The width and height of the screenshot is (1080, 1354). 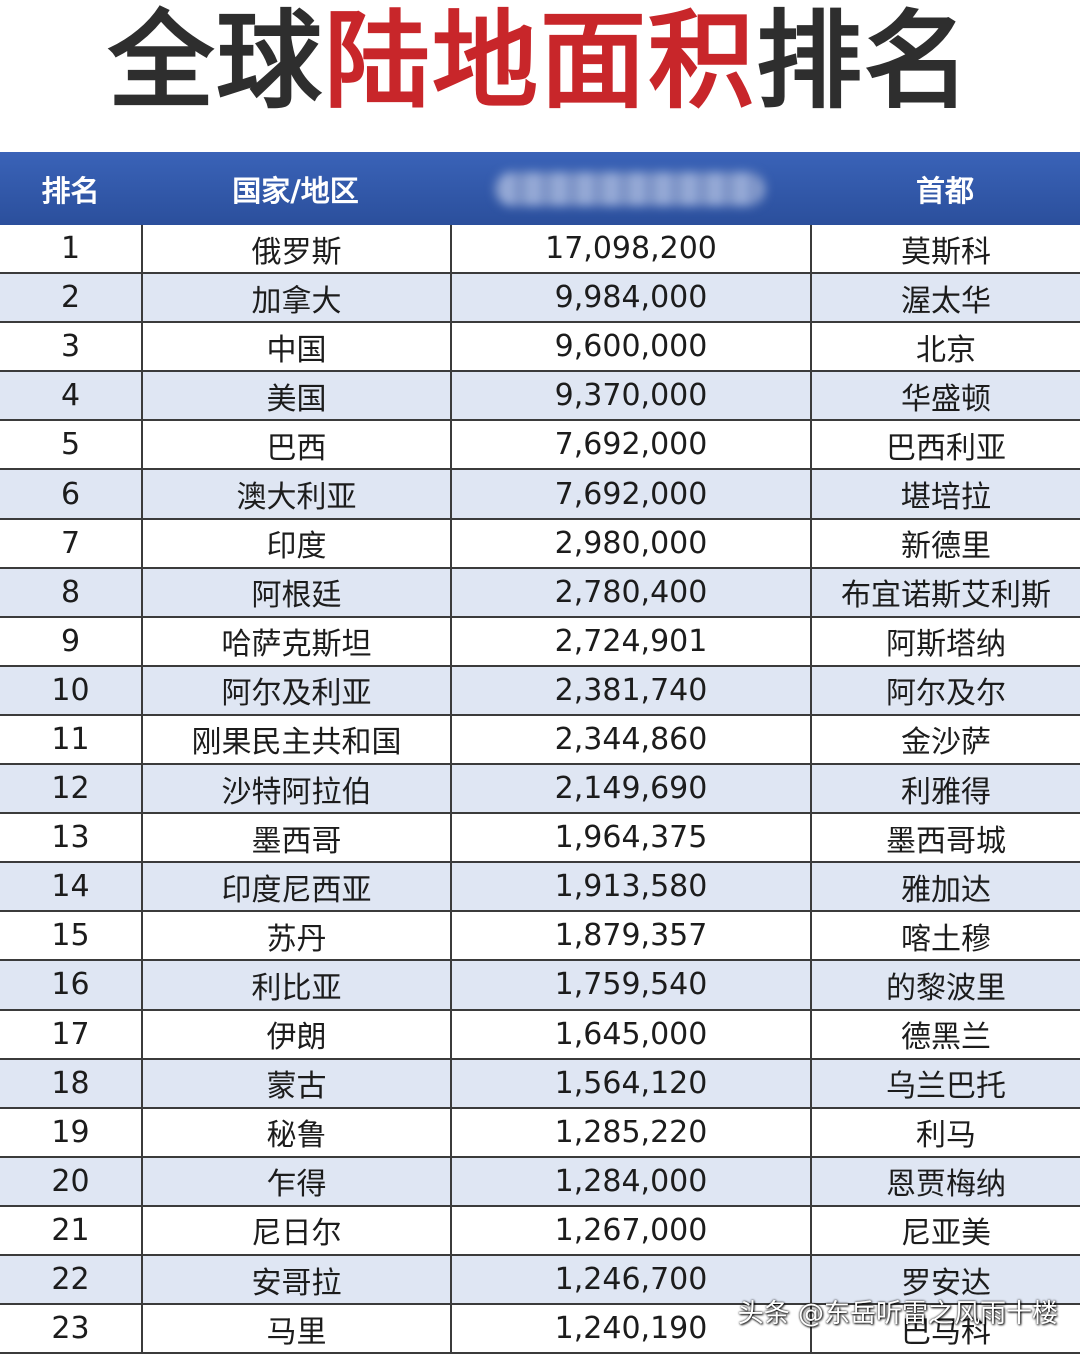 I want to click on cell-area: 1,284,000, so click(x=630, y=1181).